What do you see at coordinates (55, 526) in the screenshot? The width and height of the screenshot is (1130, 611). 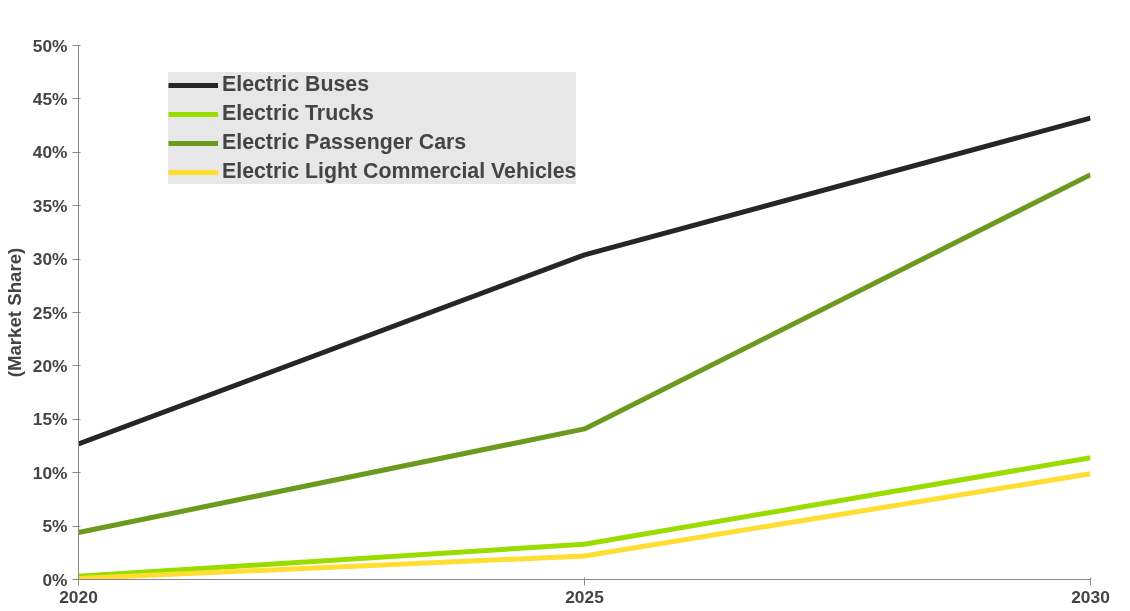 I see `y-tick-label: 5%` at bounding box center [55, 526].